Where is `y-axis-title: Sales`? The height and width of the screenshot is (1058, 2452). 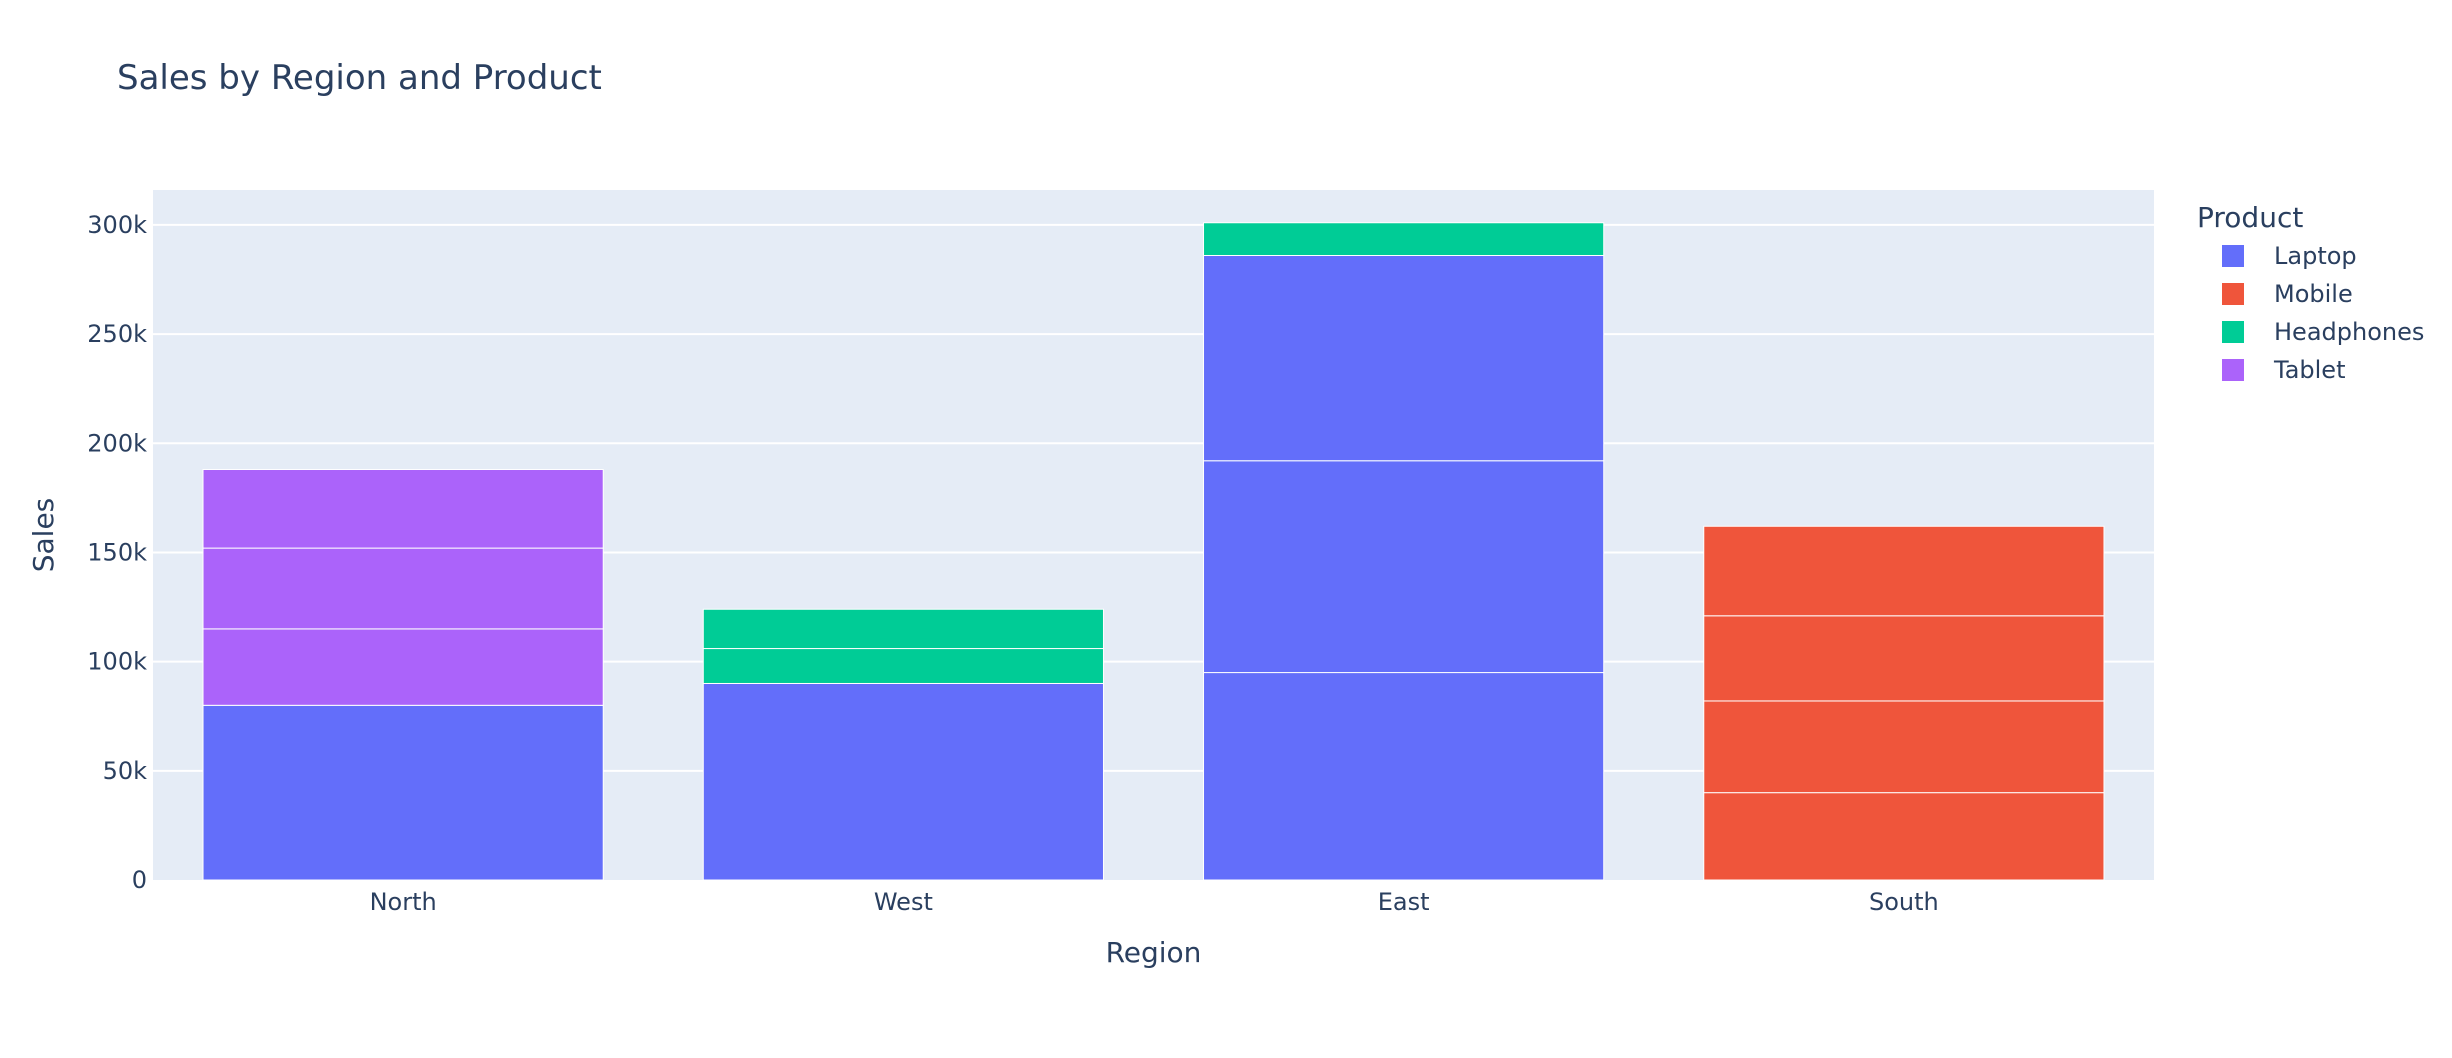 y-axis-title: Sales is located at coordinates (43, 535).